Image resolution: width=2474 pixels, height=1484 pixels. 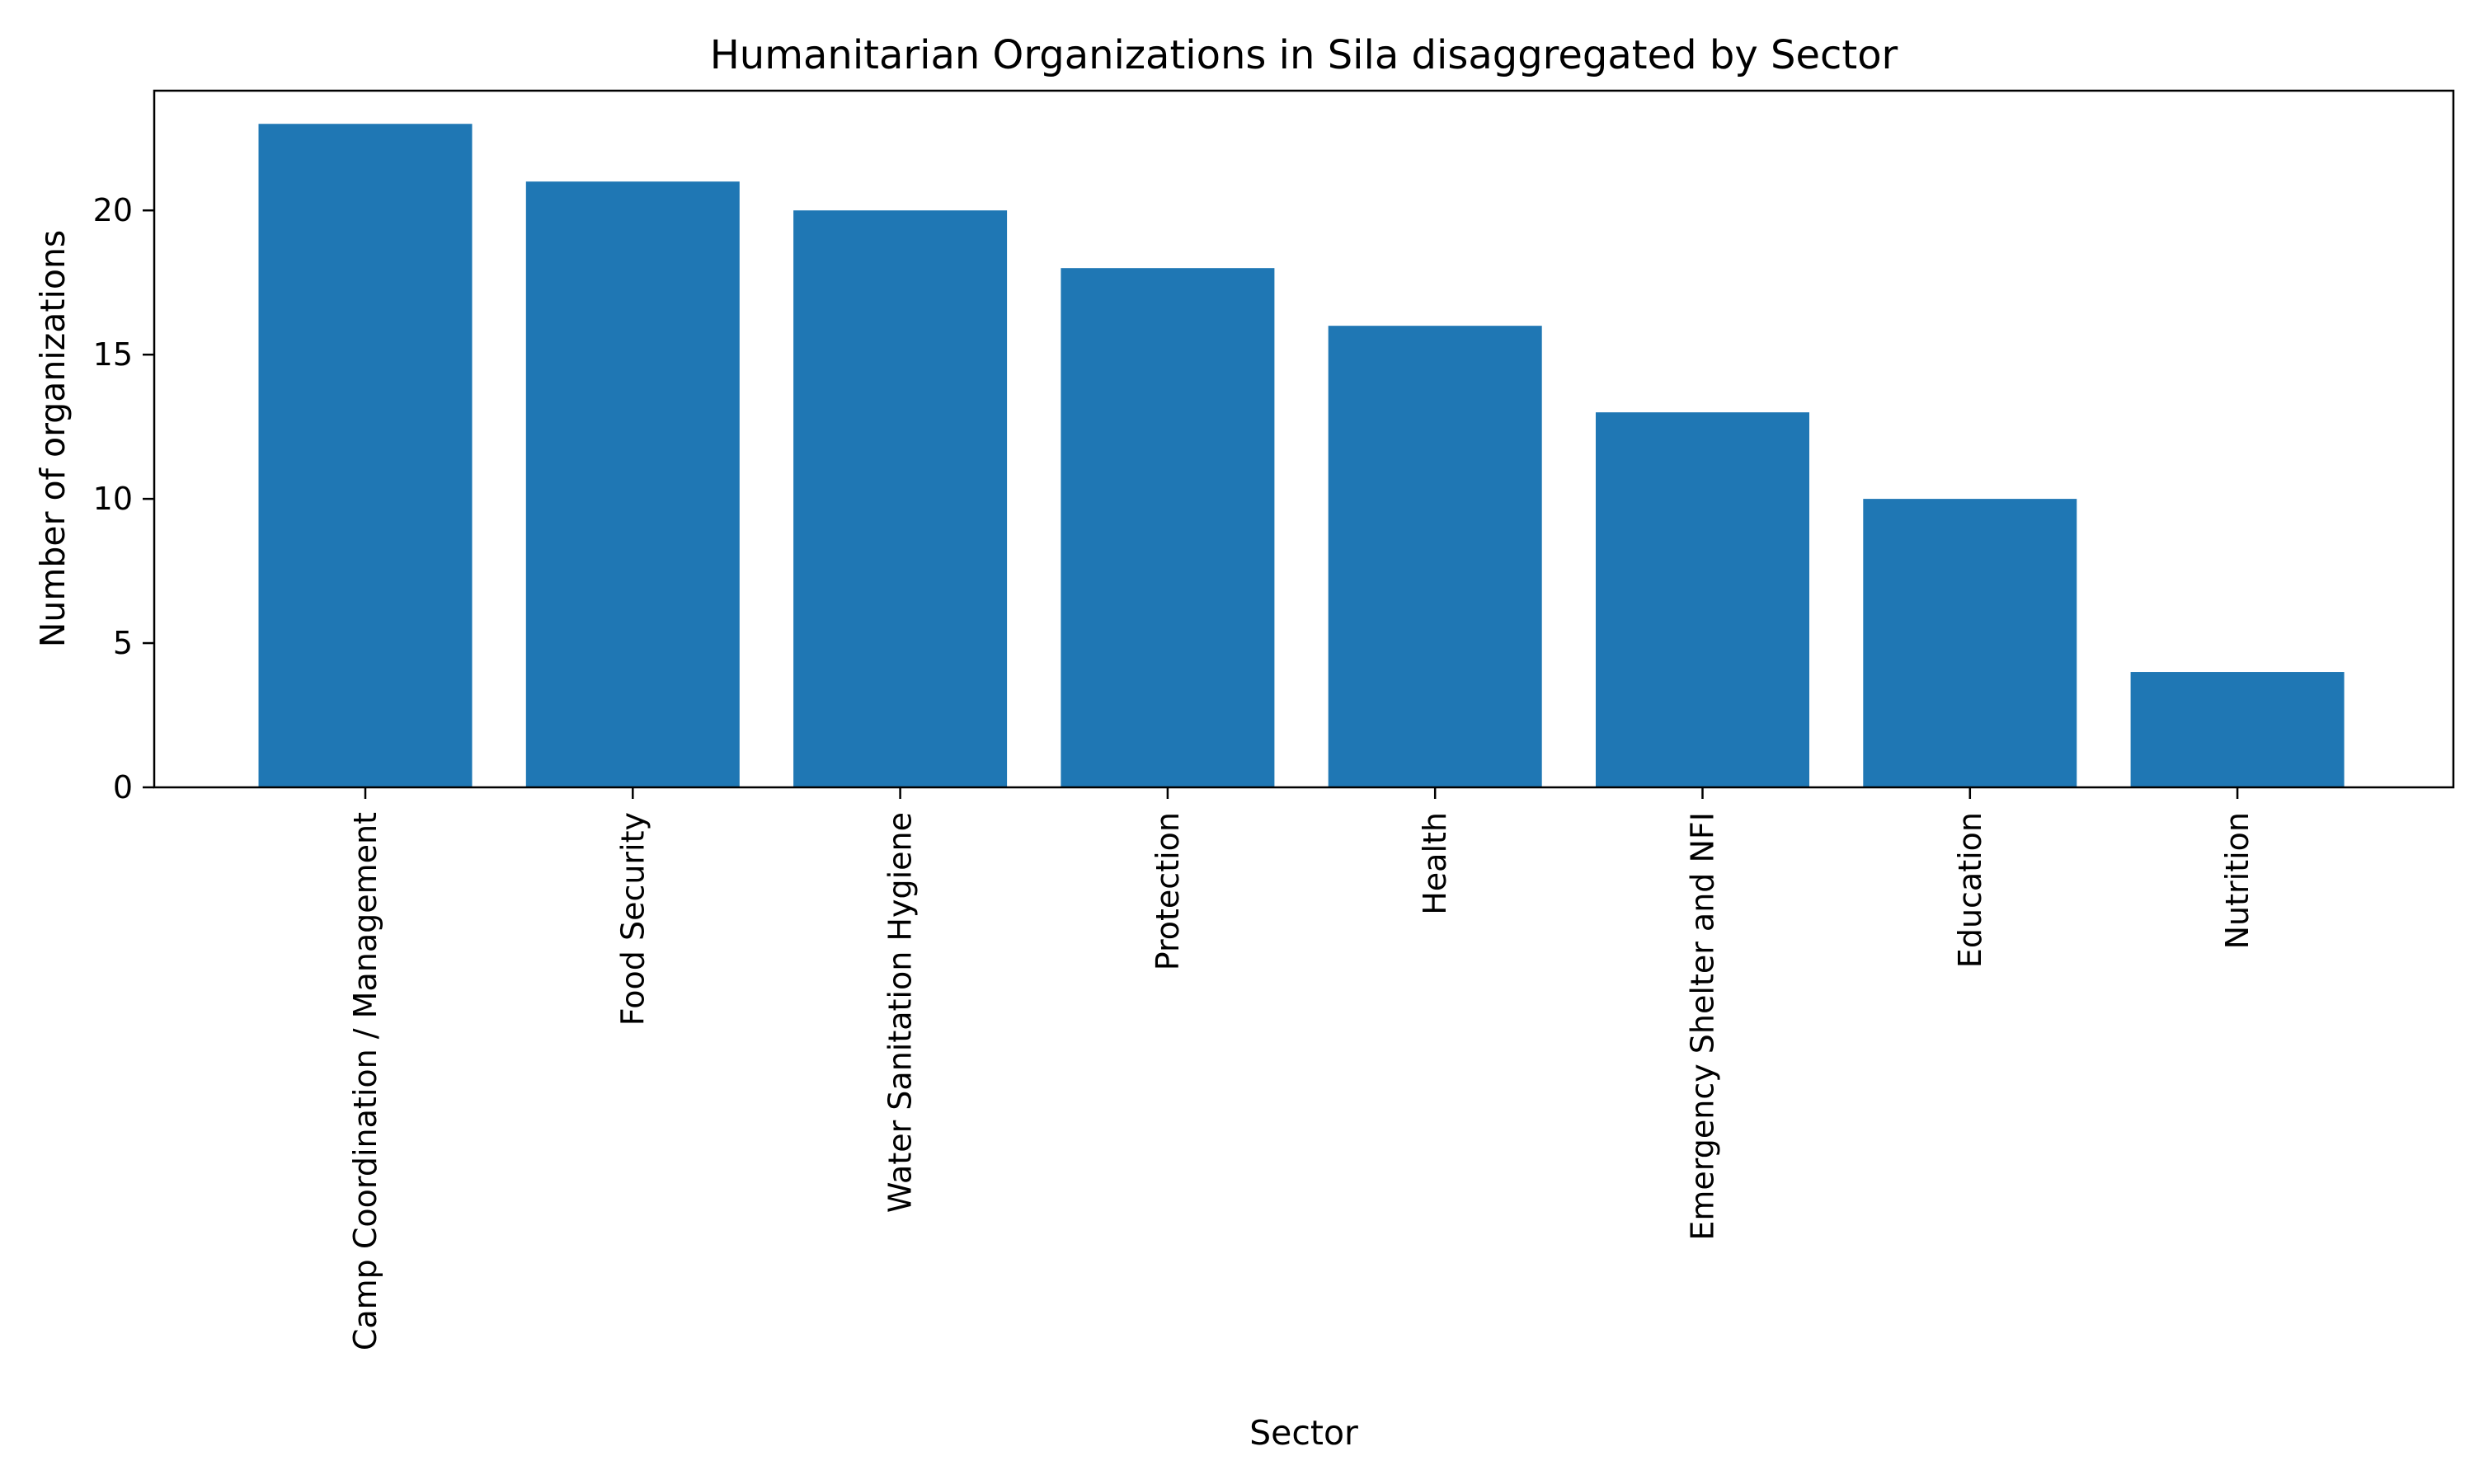 What do you see at coordinates (1303, 1433) in the screenshot?
I see `x-axis-label: Sector` at bounding box center [1303, 1433].